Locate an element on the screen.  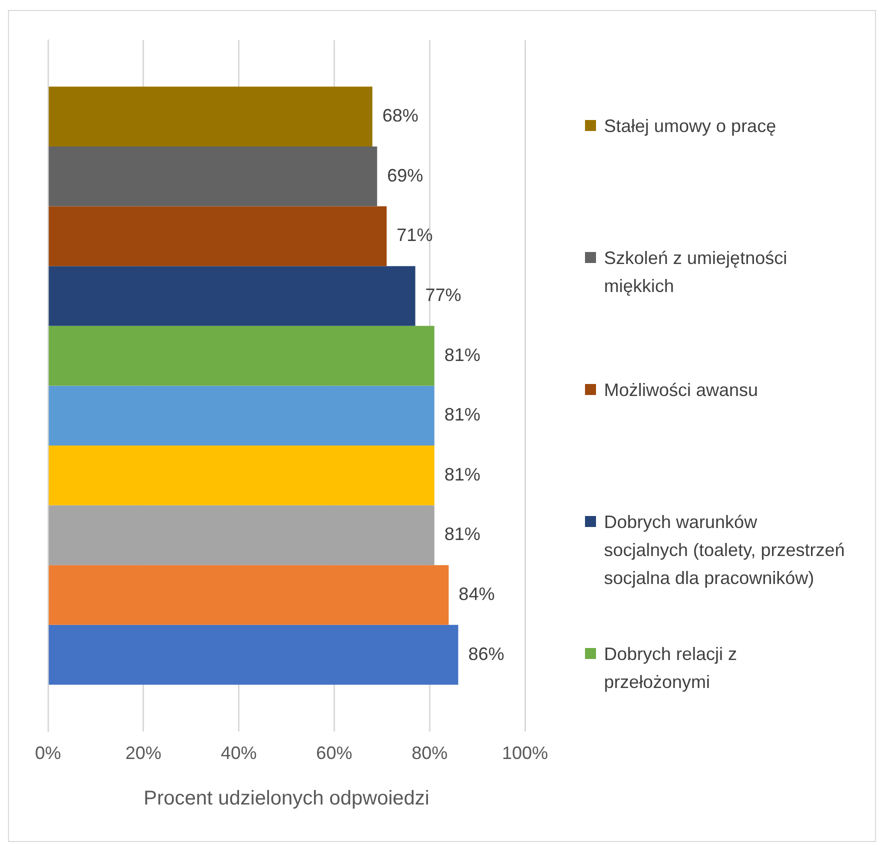
data-label: 86% is located at coordinates (486, 654).